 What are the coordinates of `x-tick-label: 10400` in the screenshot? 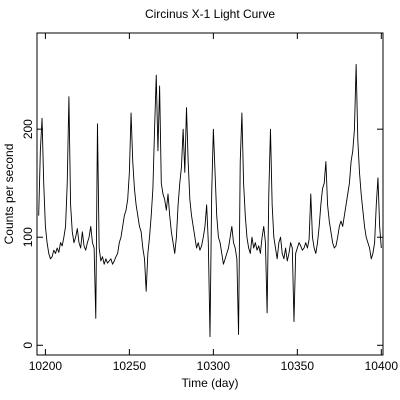 It's located at (382, 366).